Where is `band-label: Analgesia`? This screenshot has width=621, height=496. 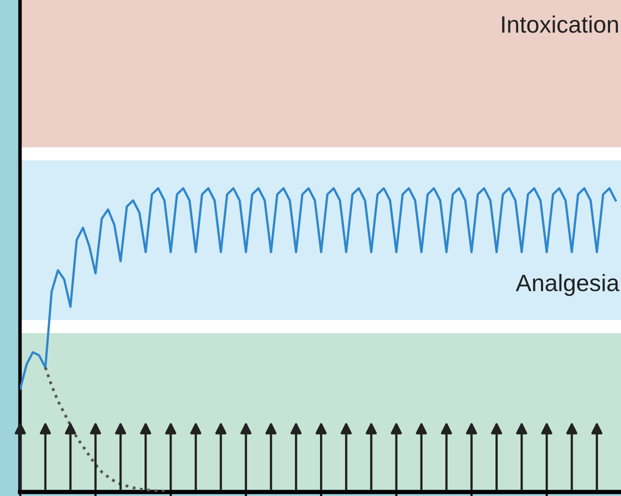
band-label: Analgesia is located at coordinates (568, 285).